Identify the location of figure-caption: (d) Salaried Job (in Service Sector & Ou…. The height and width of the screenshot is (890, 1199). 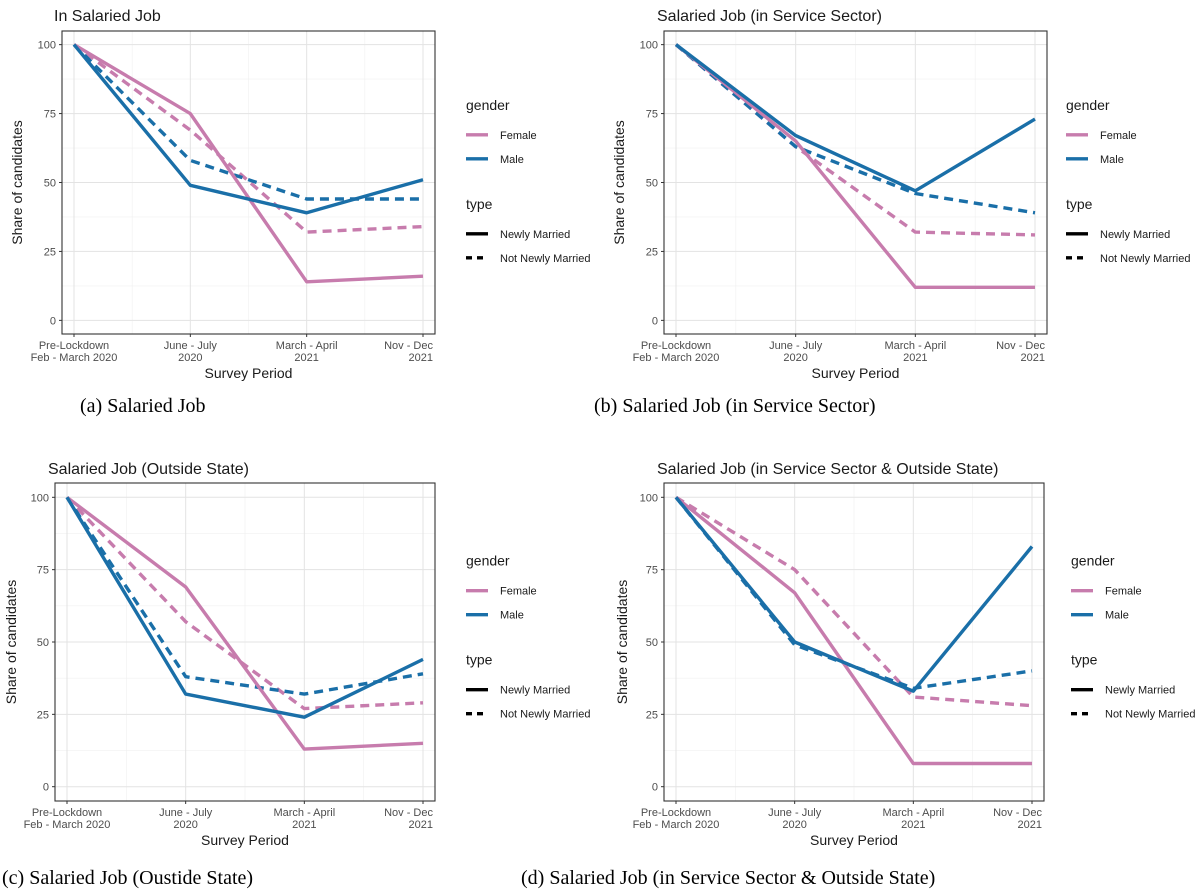
(728, 878).